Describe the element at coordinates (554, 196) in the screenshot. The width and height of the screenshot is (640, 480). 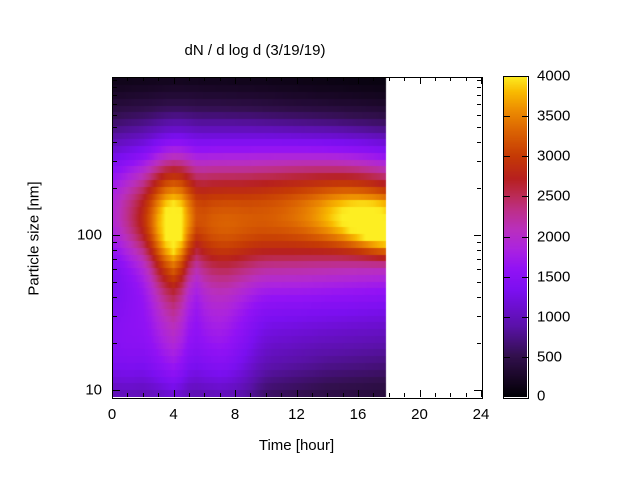
I see `colorbar-tick-label: 2500` at that location.